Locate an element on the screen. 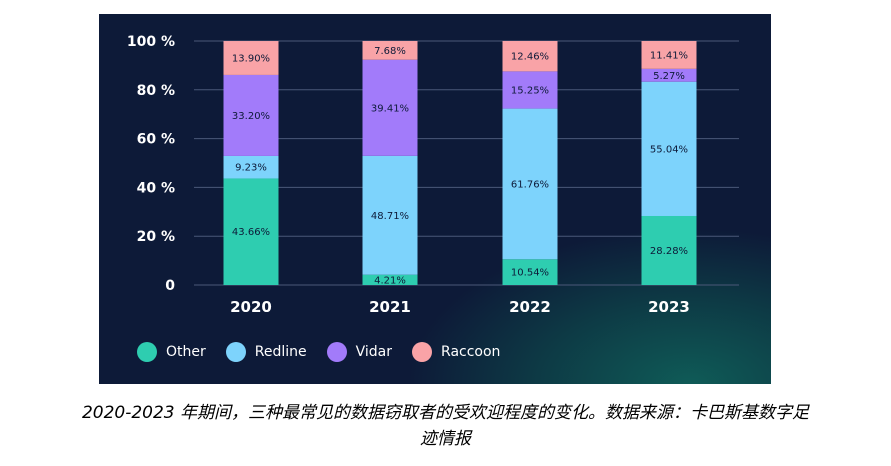 This screenshot has height=466, width=891. bar-segment-vidar-2022 is located at coordinates (530, 90).